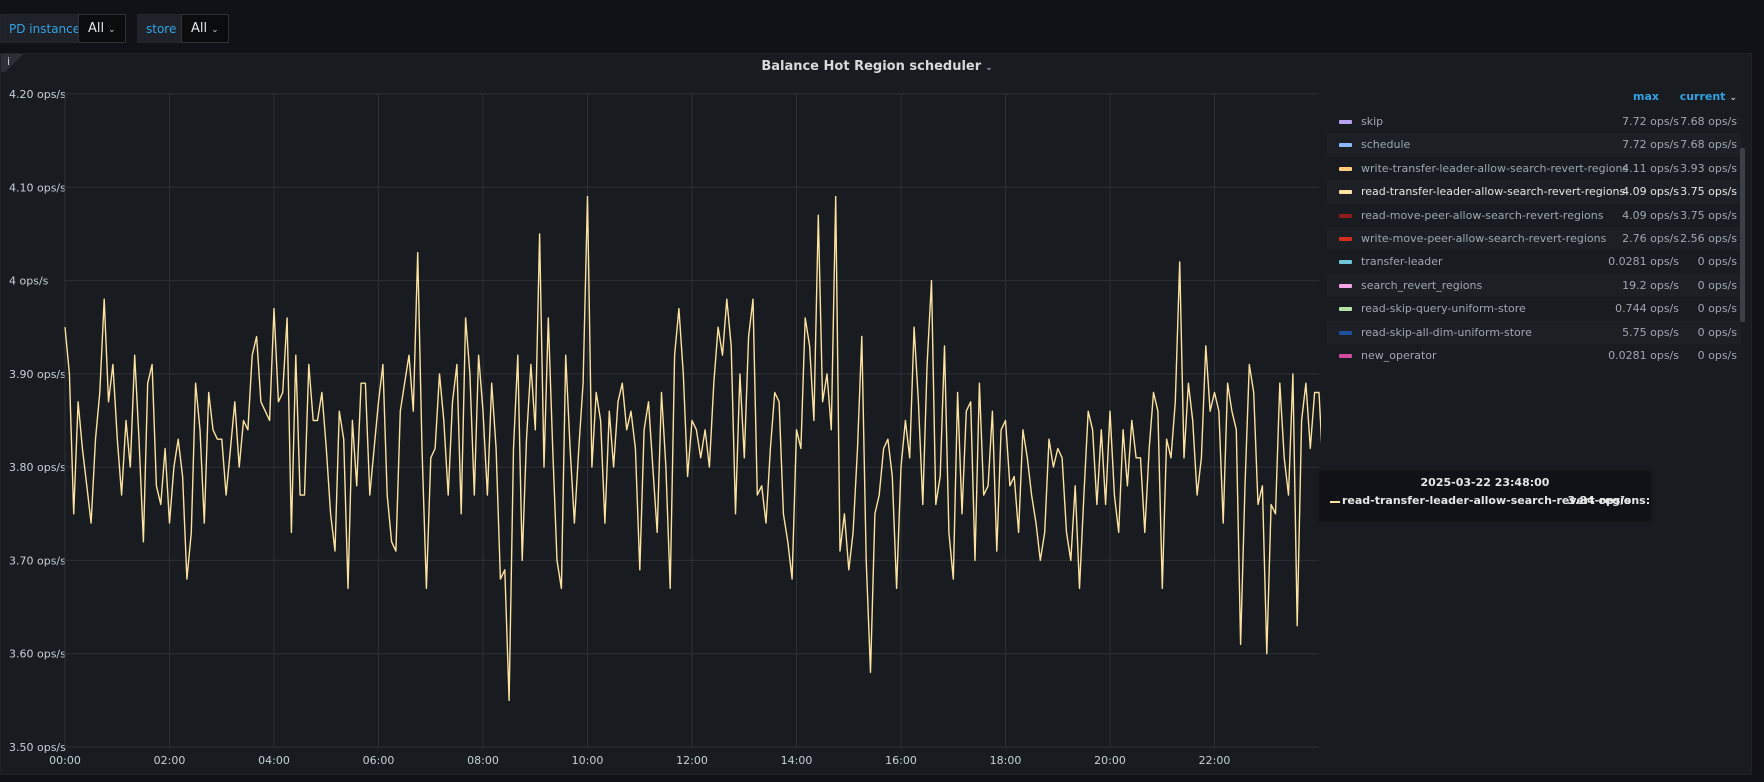 The image size is (1764, 782). I want to click on x-tick-label: 22:00, so click(1215, 760).